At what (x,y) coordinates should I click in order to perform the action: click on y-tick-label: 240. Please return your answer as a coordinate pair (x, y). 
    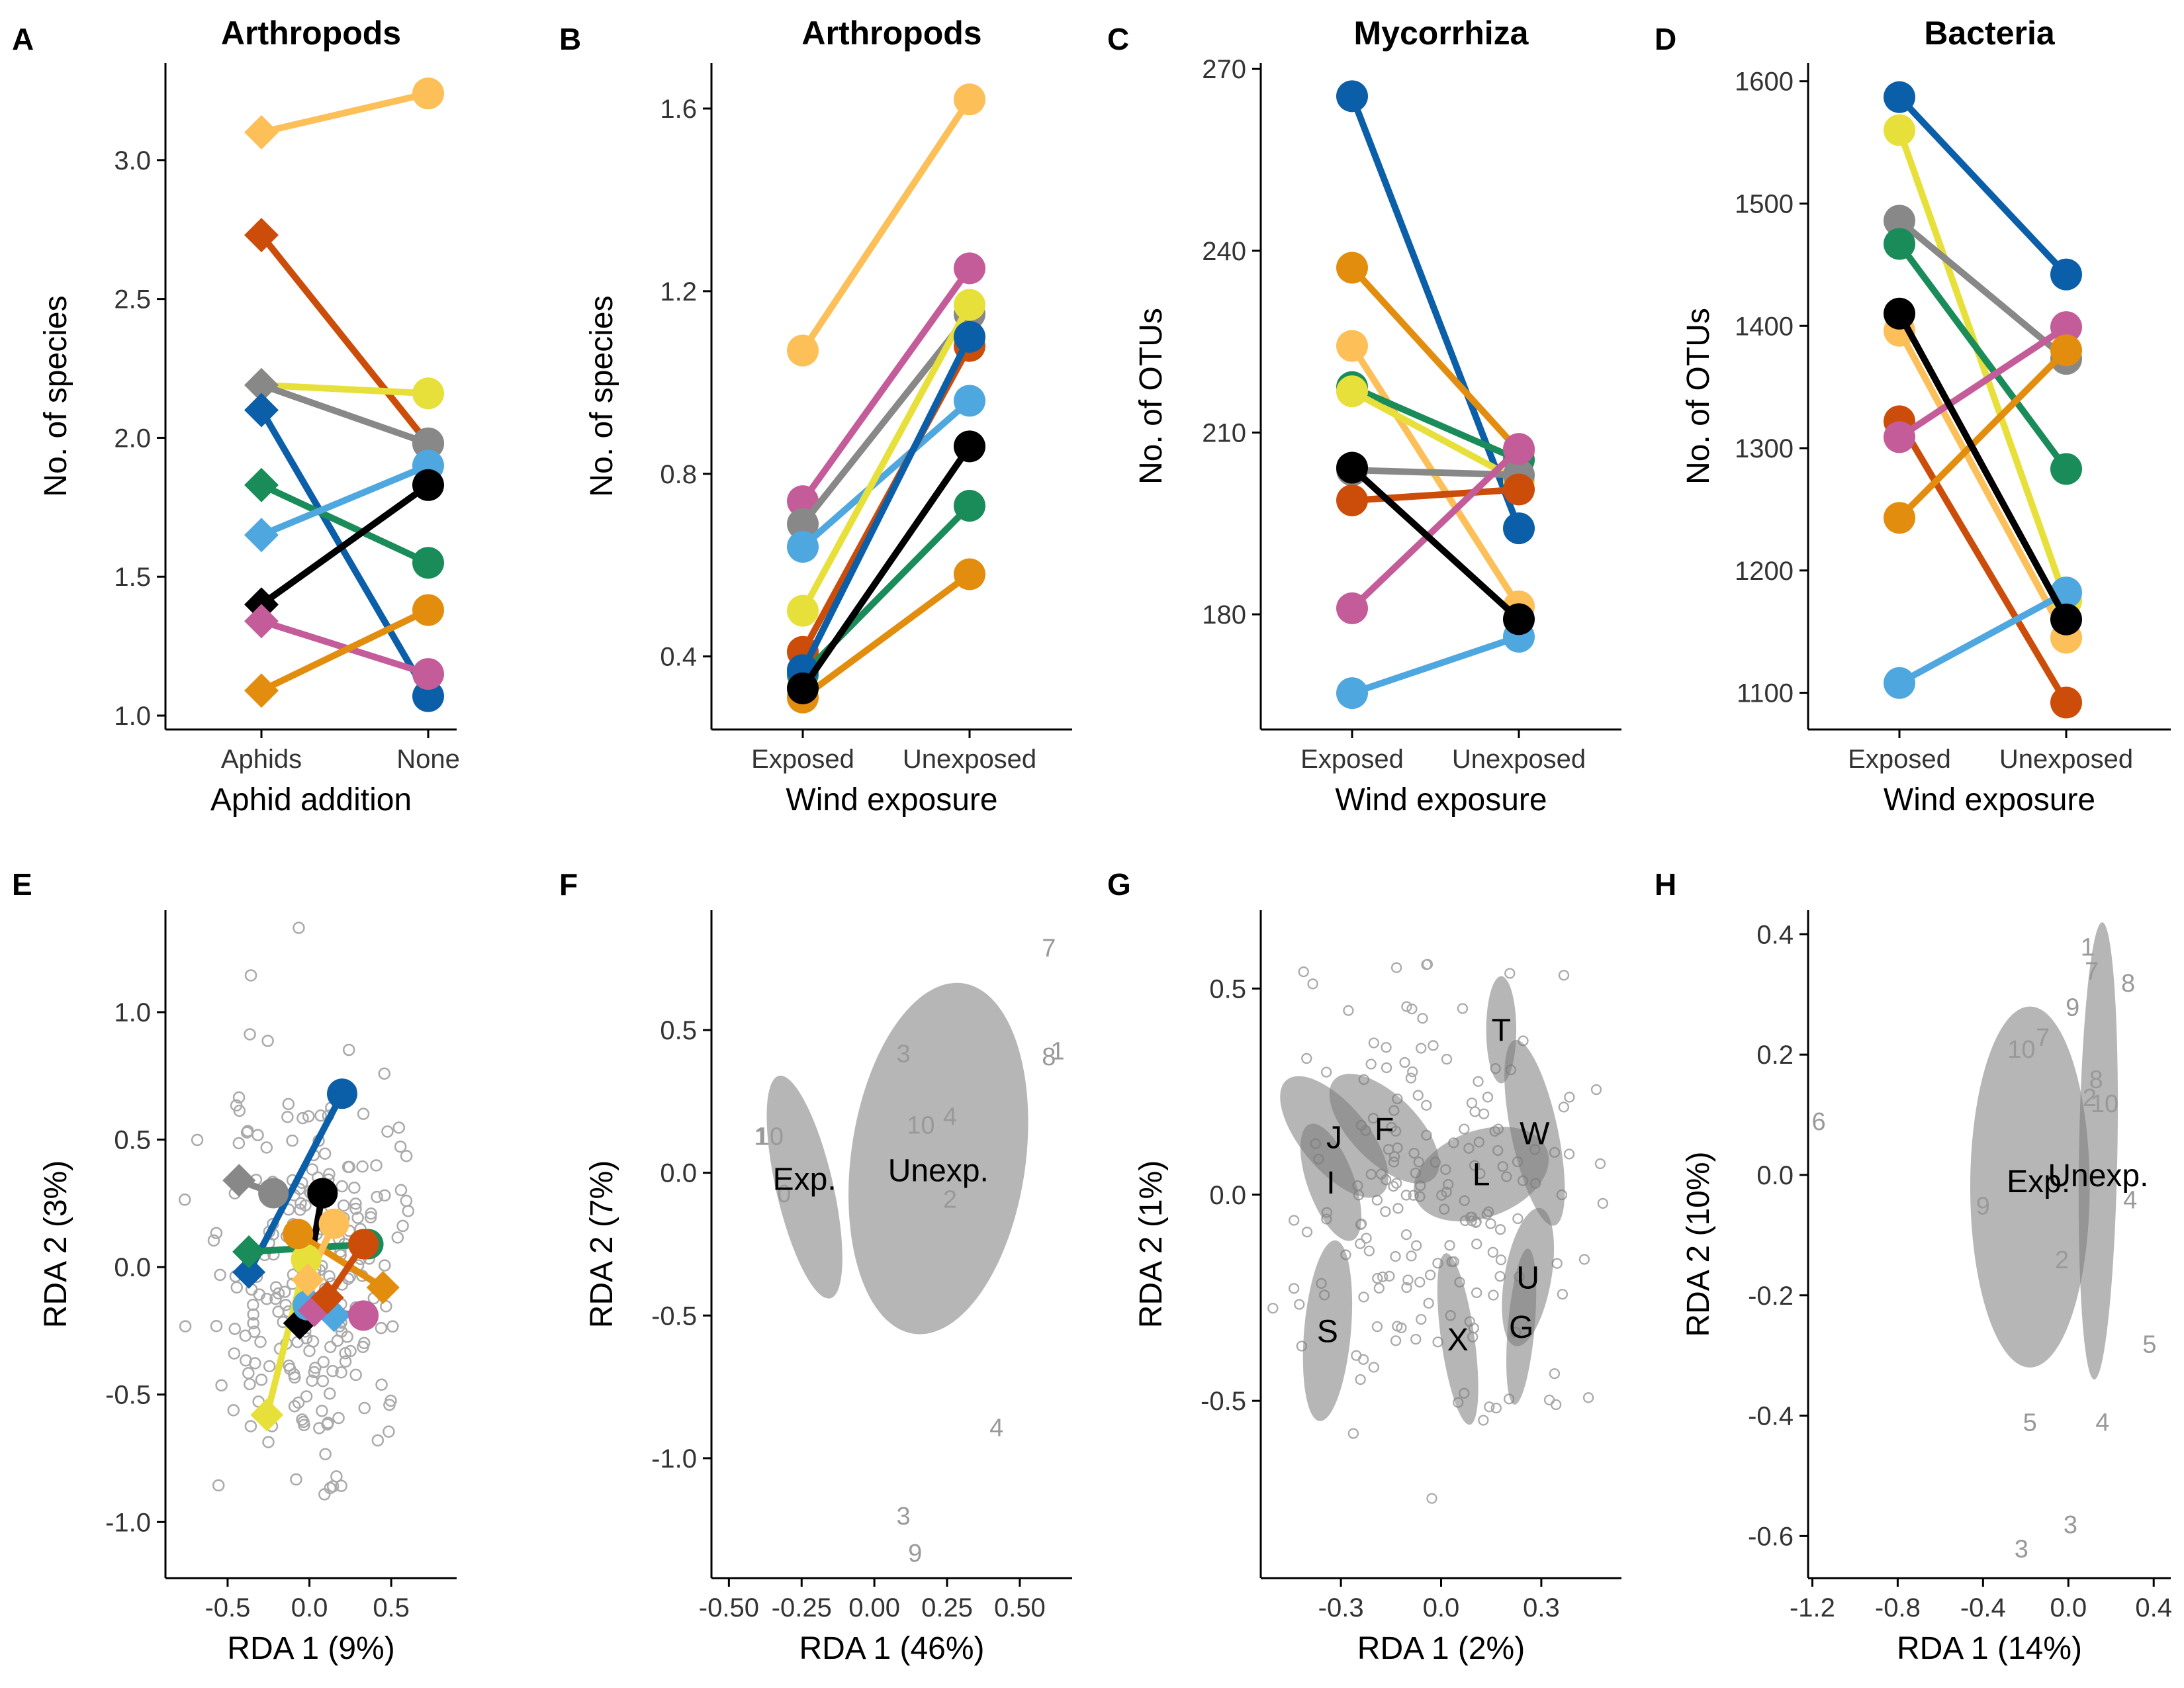
    Looking at the image, I should click on (1224, 251).